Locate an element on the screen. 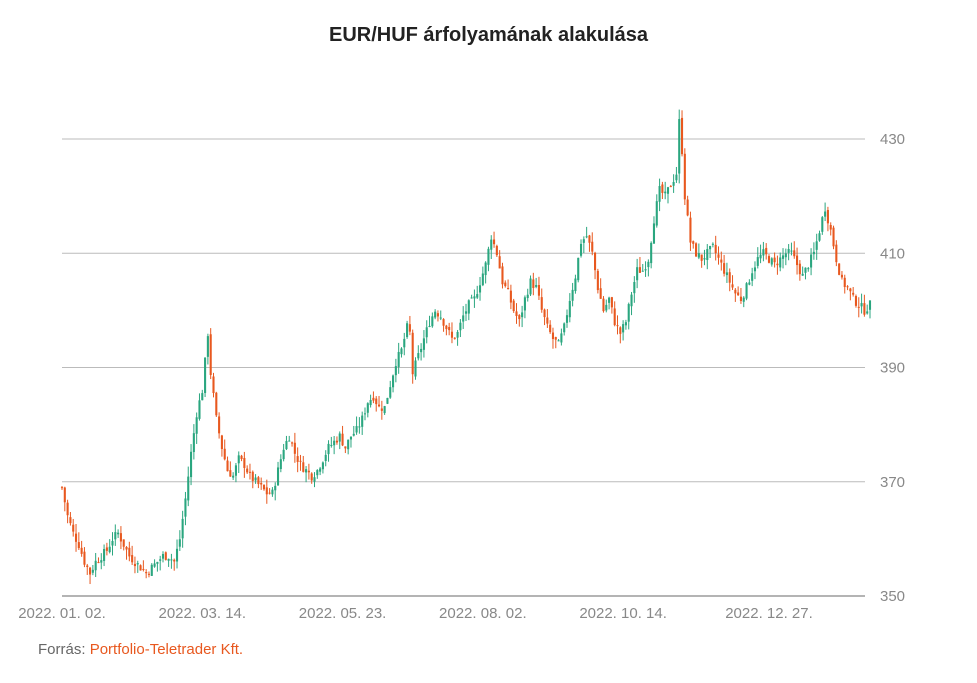 The height and width of the screenshot is (683, 977). x-tick-label: 2022. 03. 14. is located at coordinates (202, 613).